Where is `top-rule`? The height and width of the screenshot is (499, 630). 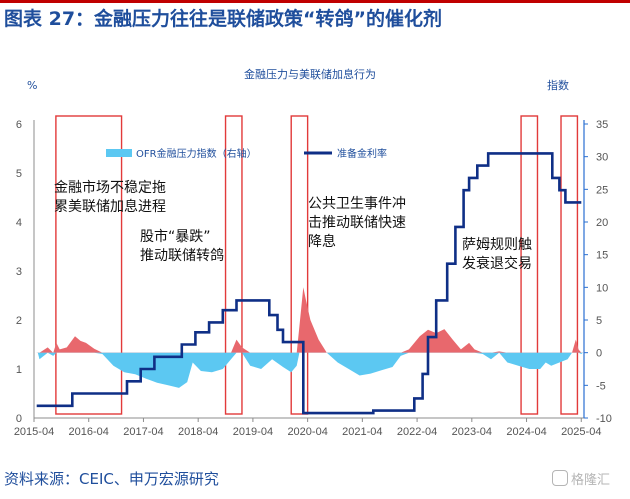 top-rule is located at coordinates (315, 1).